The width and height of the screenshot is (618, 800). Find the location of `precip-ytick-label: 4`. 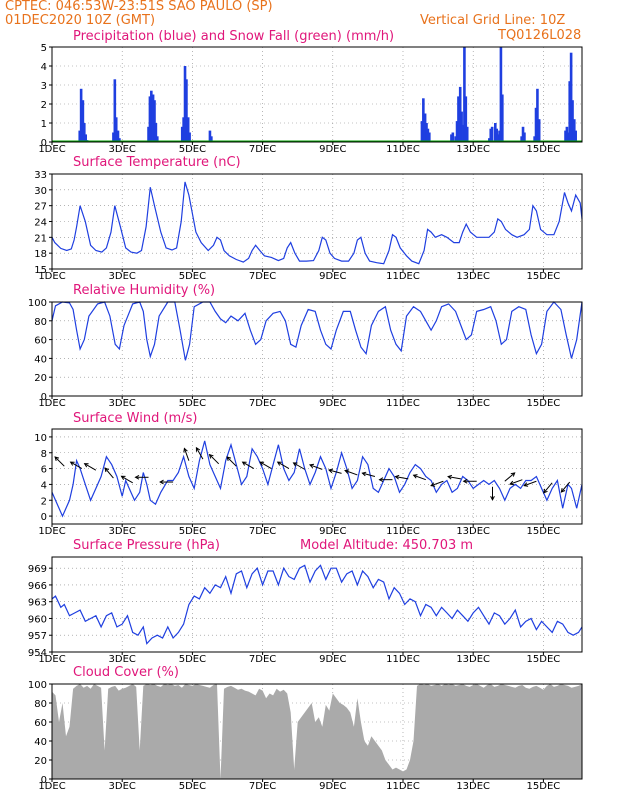

precip-ytick-label: 4 is located at coordinates (44, 67).